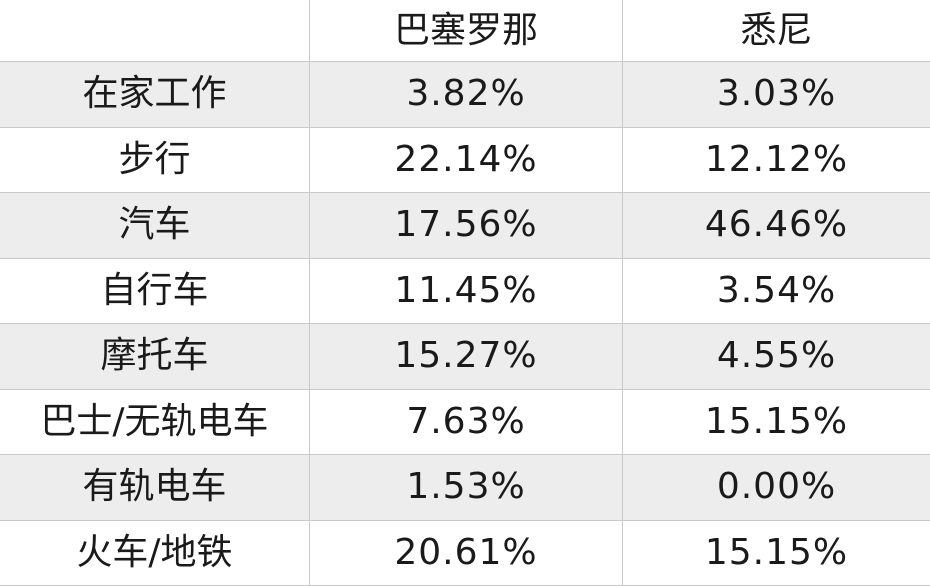  What do you see at coordinates (155, 291) in the screenshot?
I see `row-label: 自行车` at bounding box center [155, 291].